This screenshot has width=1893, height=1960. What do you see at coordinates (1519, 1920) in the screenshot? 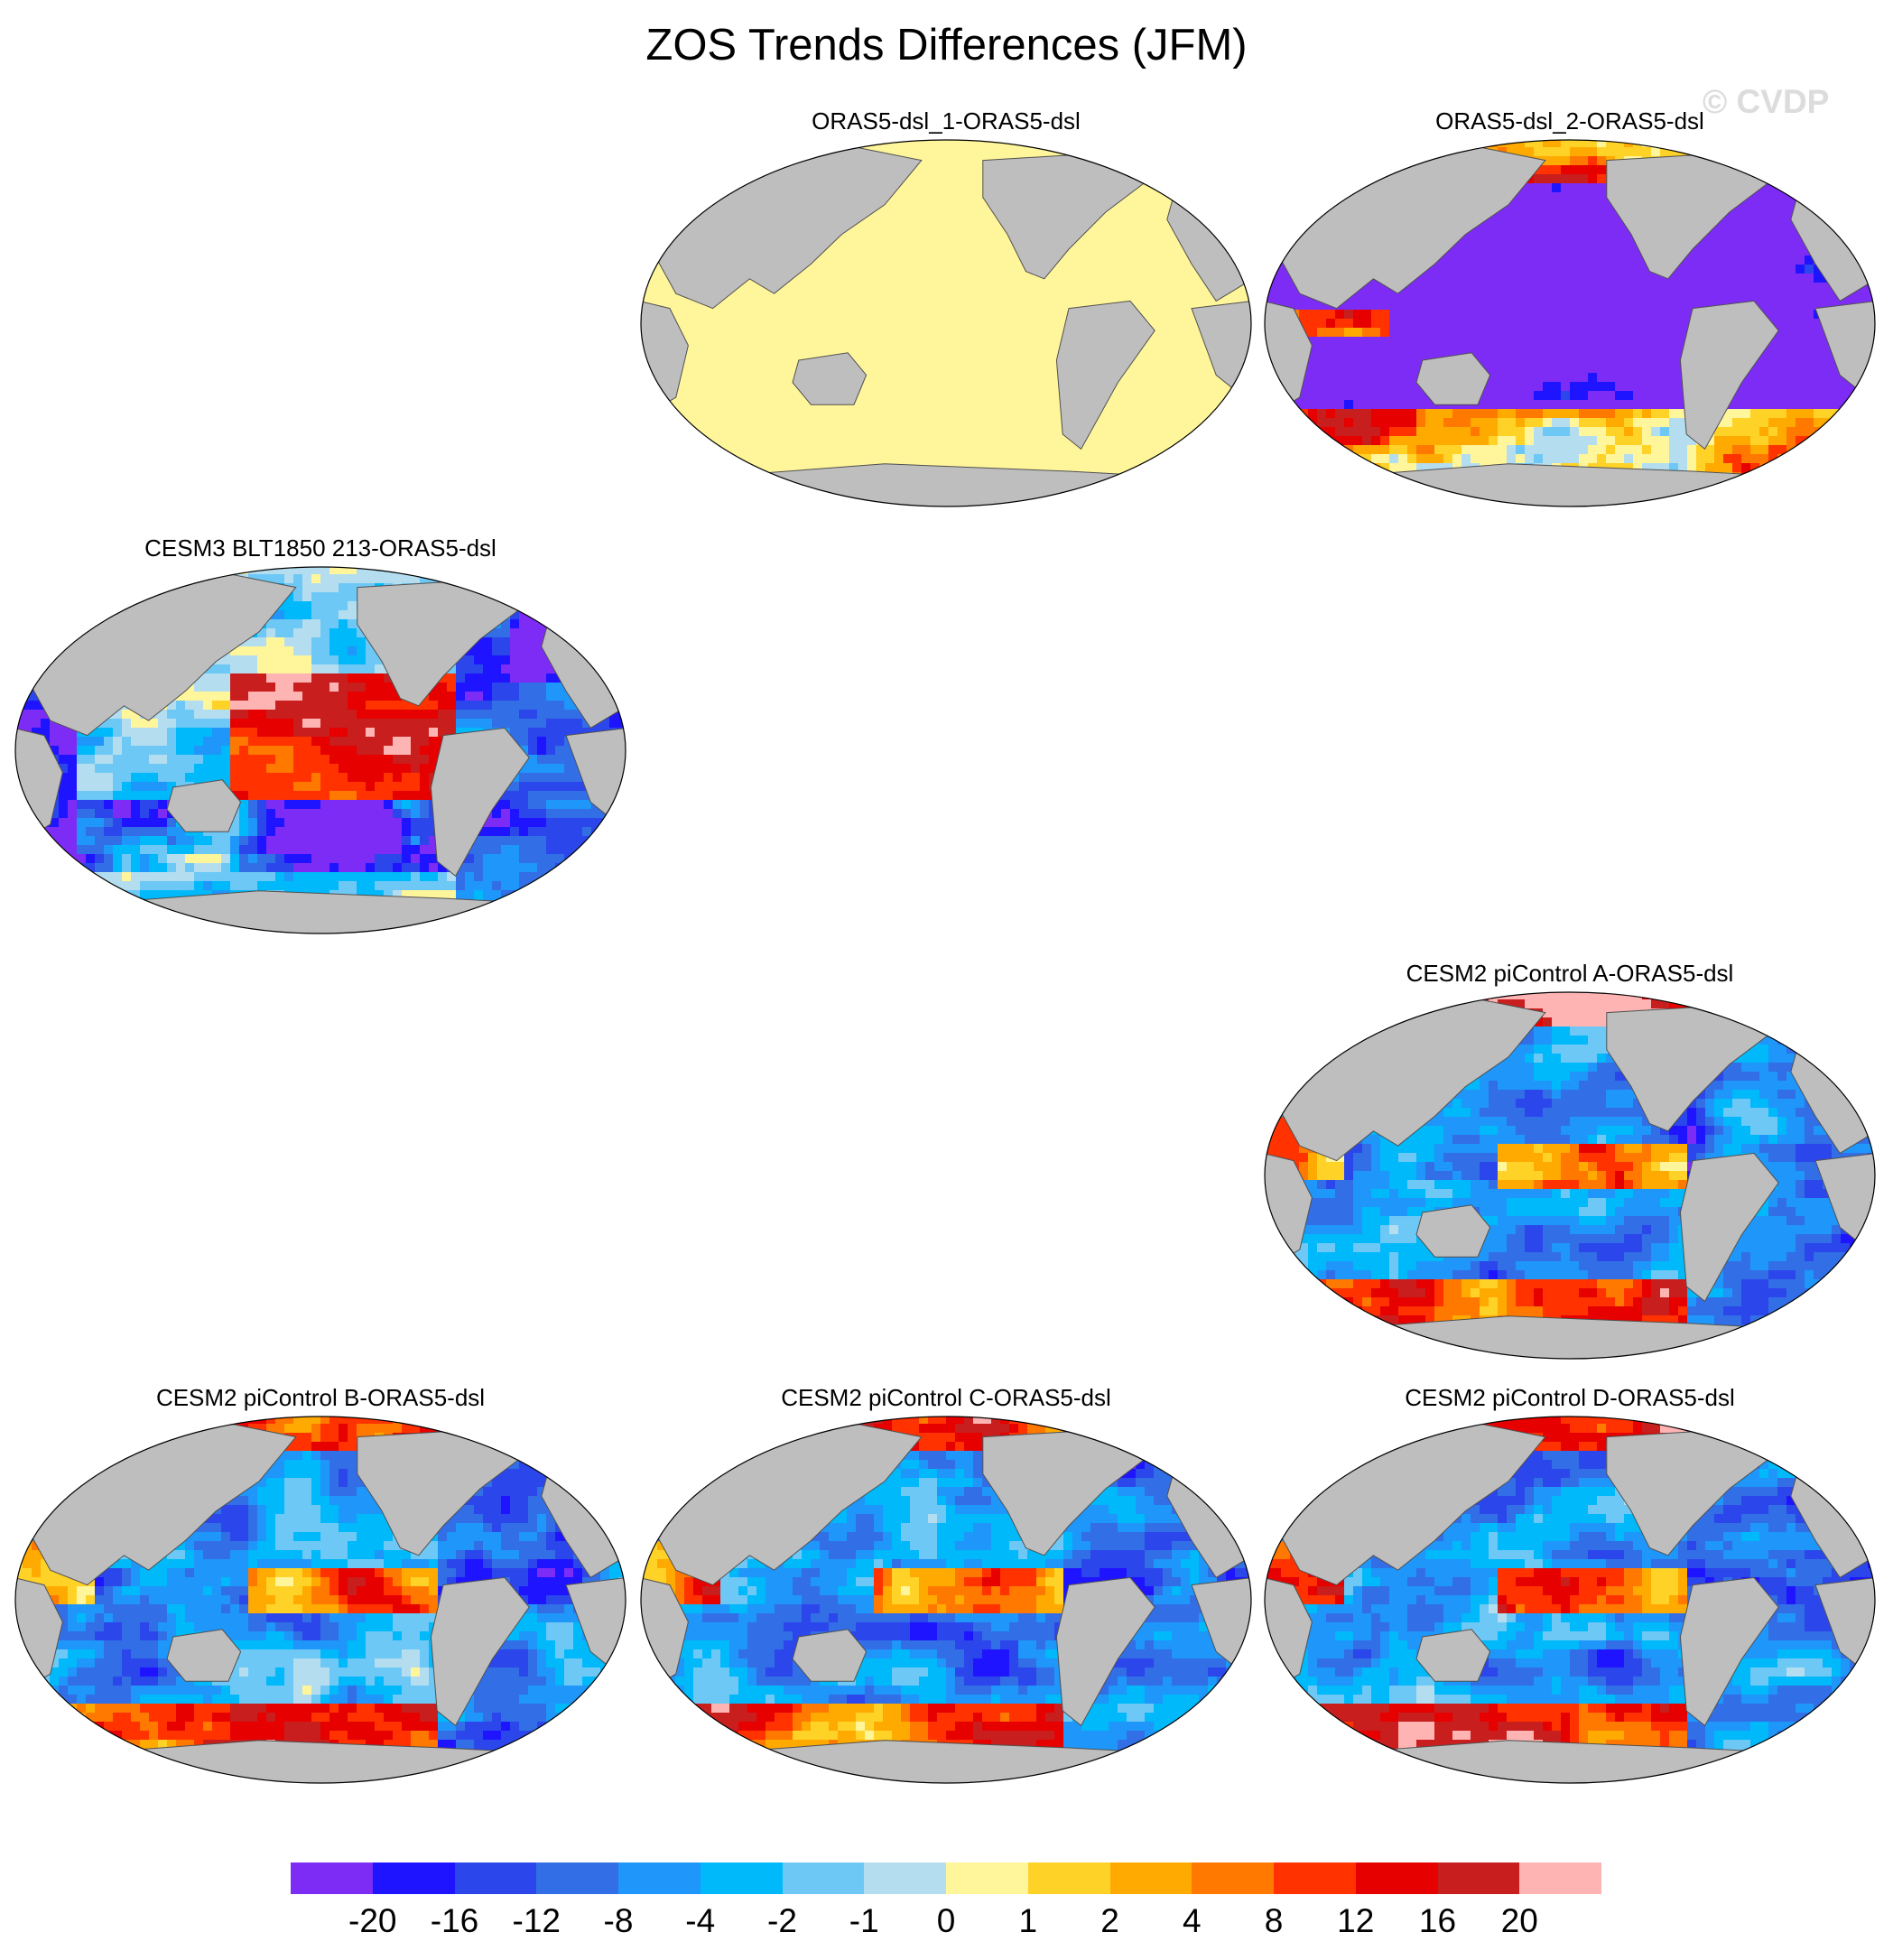
I see `colorbar-tick-label: 20` at bounding box center [1519, 1920].